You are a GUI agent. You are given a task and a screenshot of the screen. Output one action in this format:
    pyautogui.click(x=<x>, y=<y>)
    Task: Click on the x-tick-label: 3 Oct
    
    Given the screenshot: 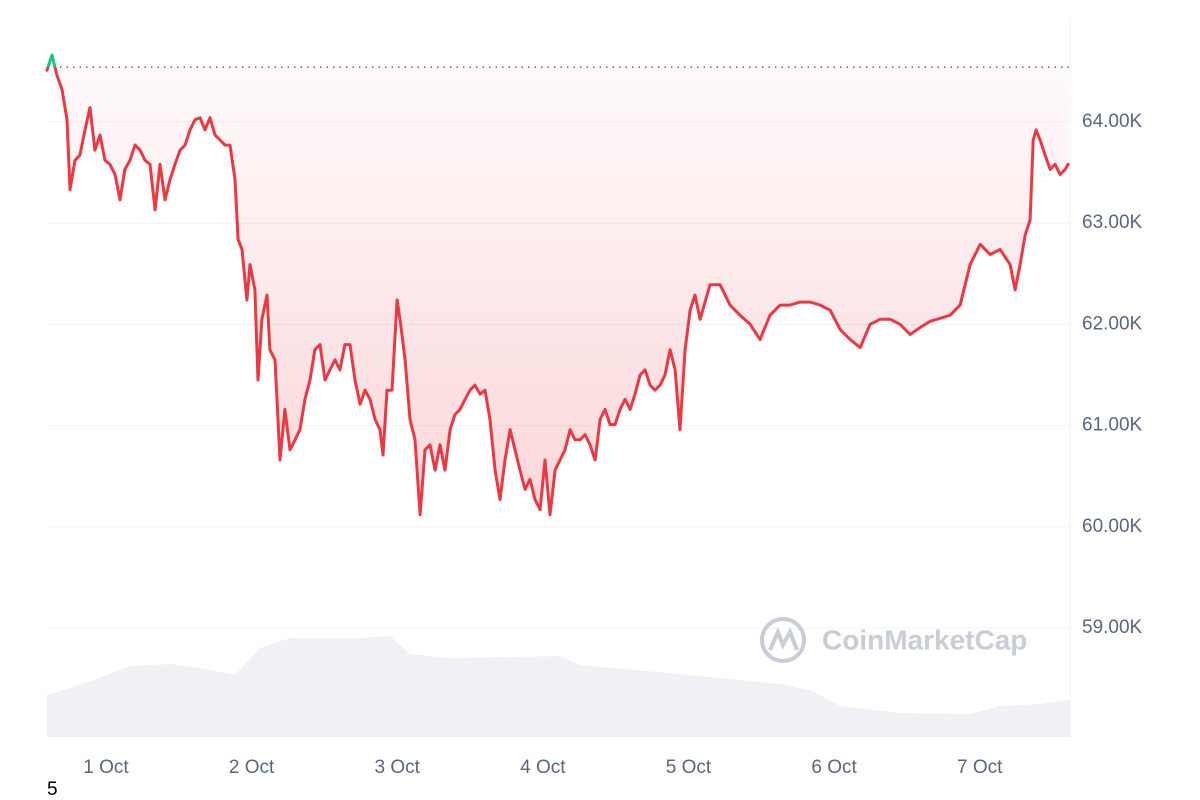 What is the action you would take?
    pyautogui.click(x=398, y=767)
    